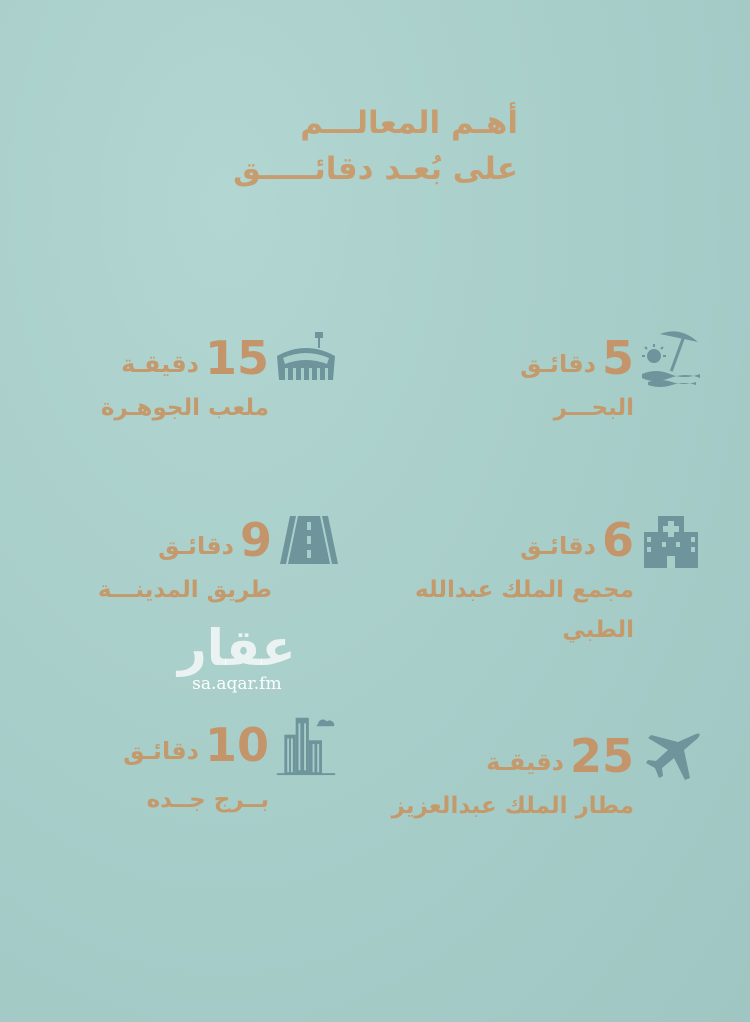 The width and height of the screenshot is (750, 1022). Describe the element at coordinates (512, 806) in the screenshot. I see `landmark-label: مطار الملك عبدالعزيز` at that location.